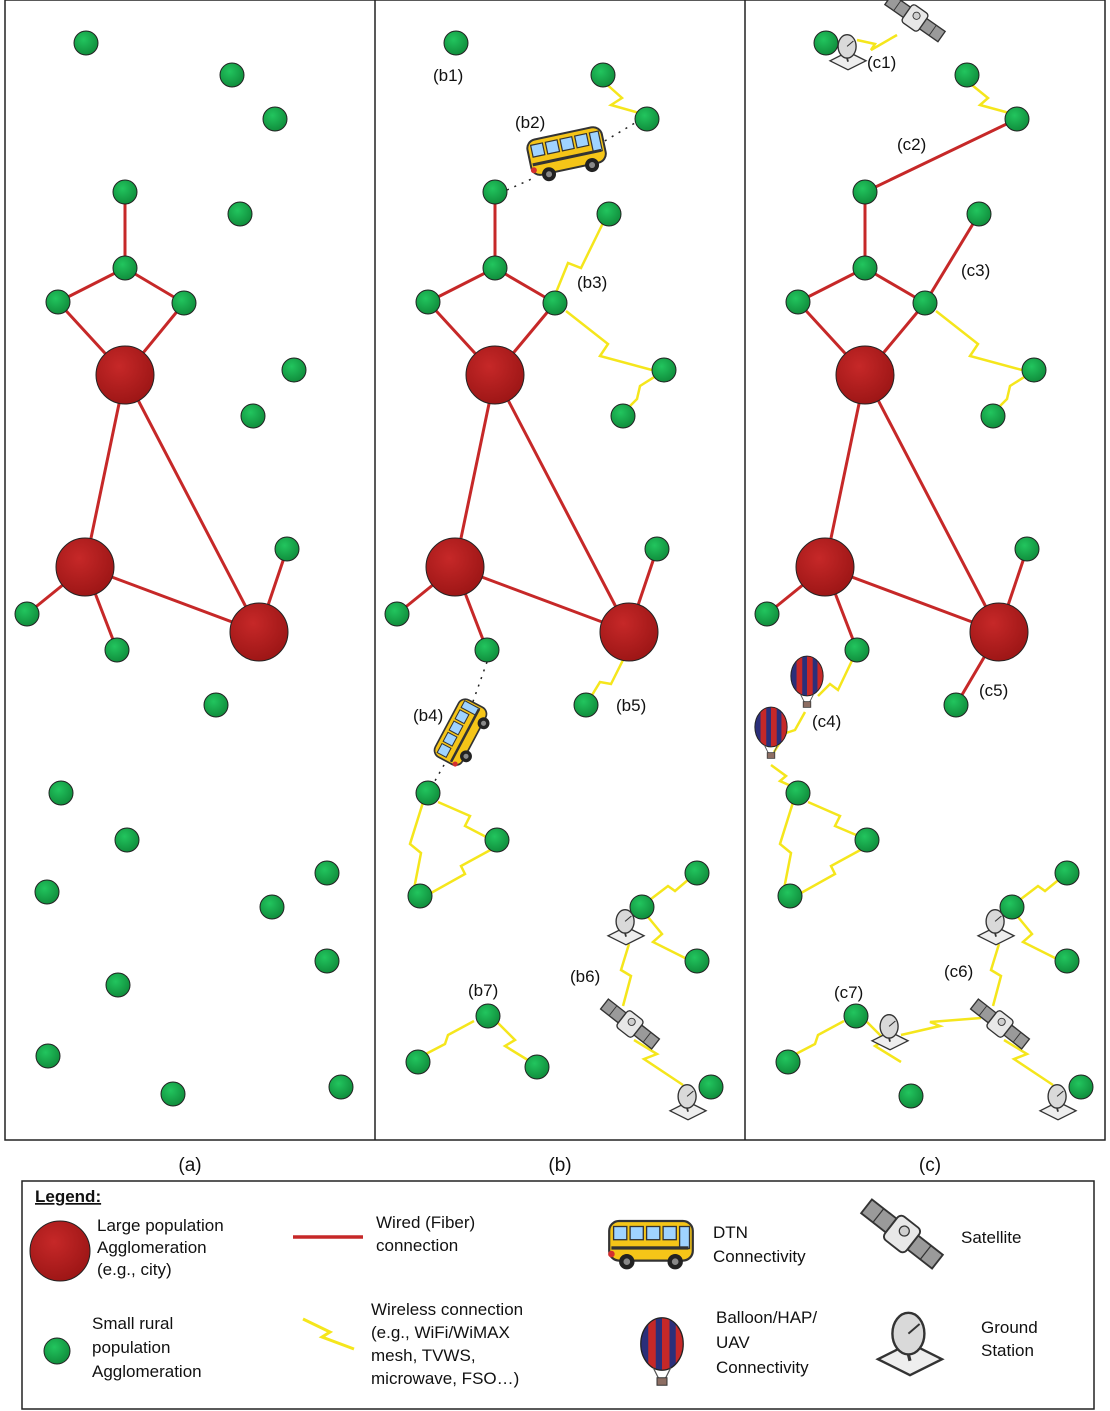  Describe the element at coordinates (911, 144) in the screenshot. I see `label-c2: (c2)` at that location.